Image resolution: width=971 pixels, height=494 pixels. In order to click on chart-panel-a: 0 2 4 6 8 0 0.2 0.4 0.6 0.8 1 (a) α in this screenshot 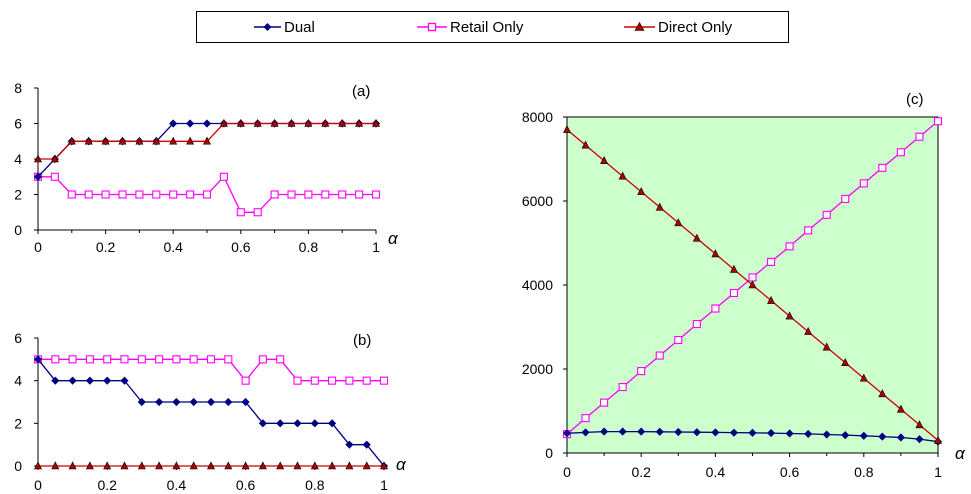, I will do `click(206, 167)`.